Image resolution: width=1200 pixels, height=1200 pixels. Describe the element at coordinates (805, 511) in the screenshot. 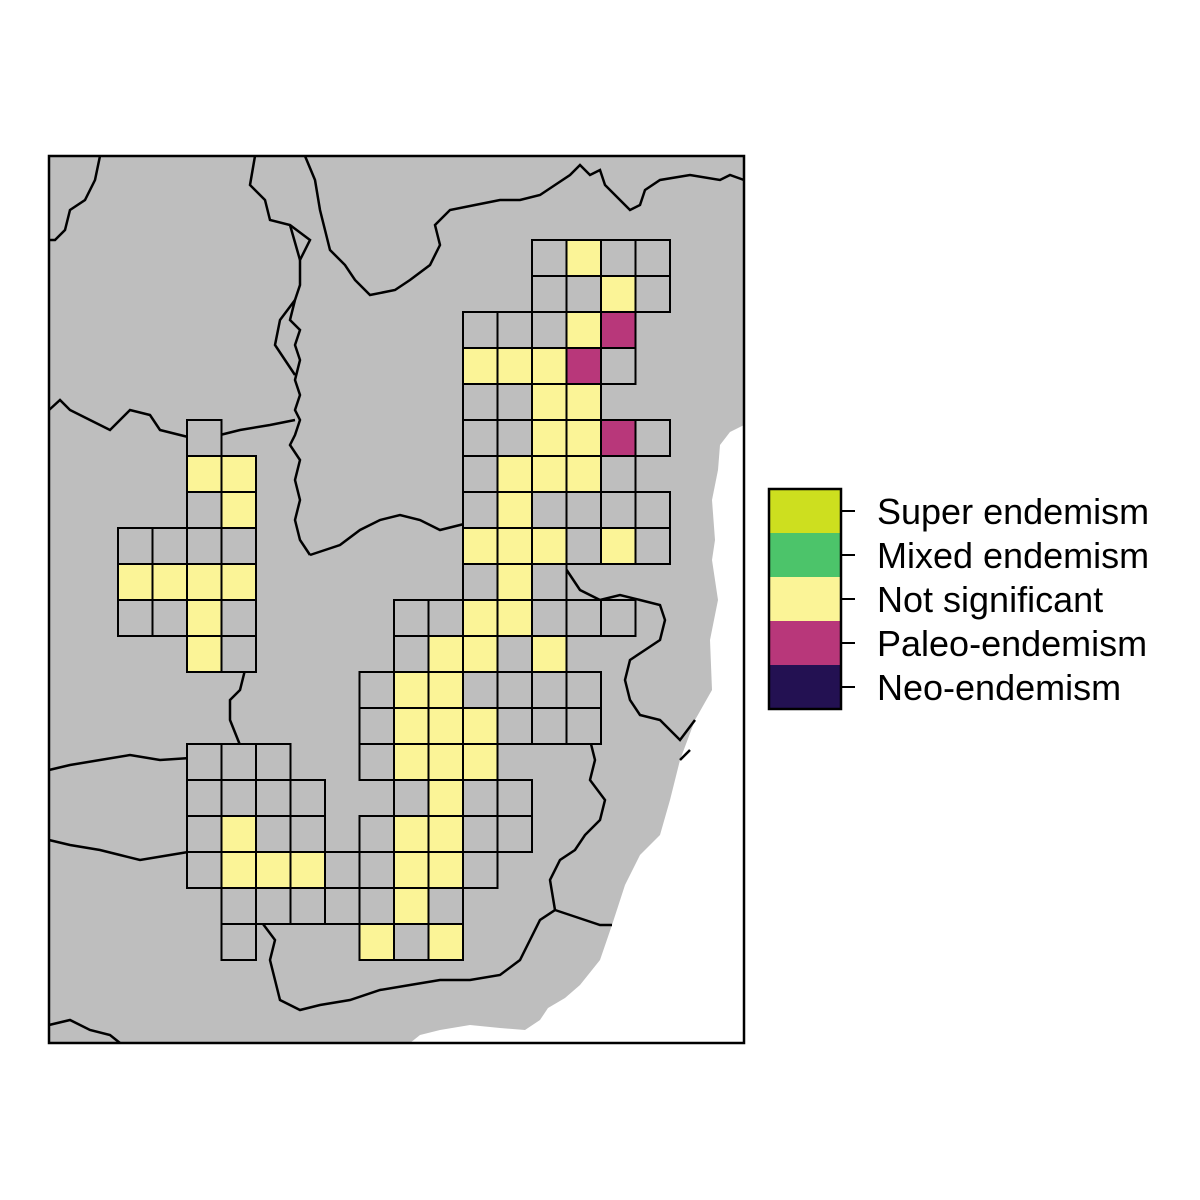

I see `legend-swatch-super` at that location.